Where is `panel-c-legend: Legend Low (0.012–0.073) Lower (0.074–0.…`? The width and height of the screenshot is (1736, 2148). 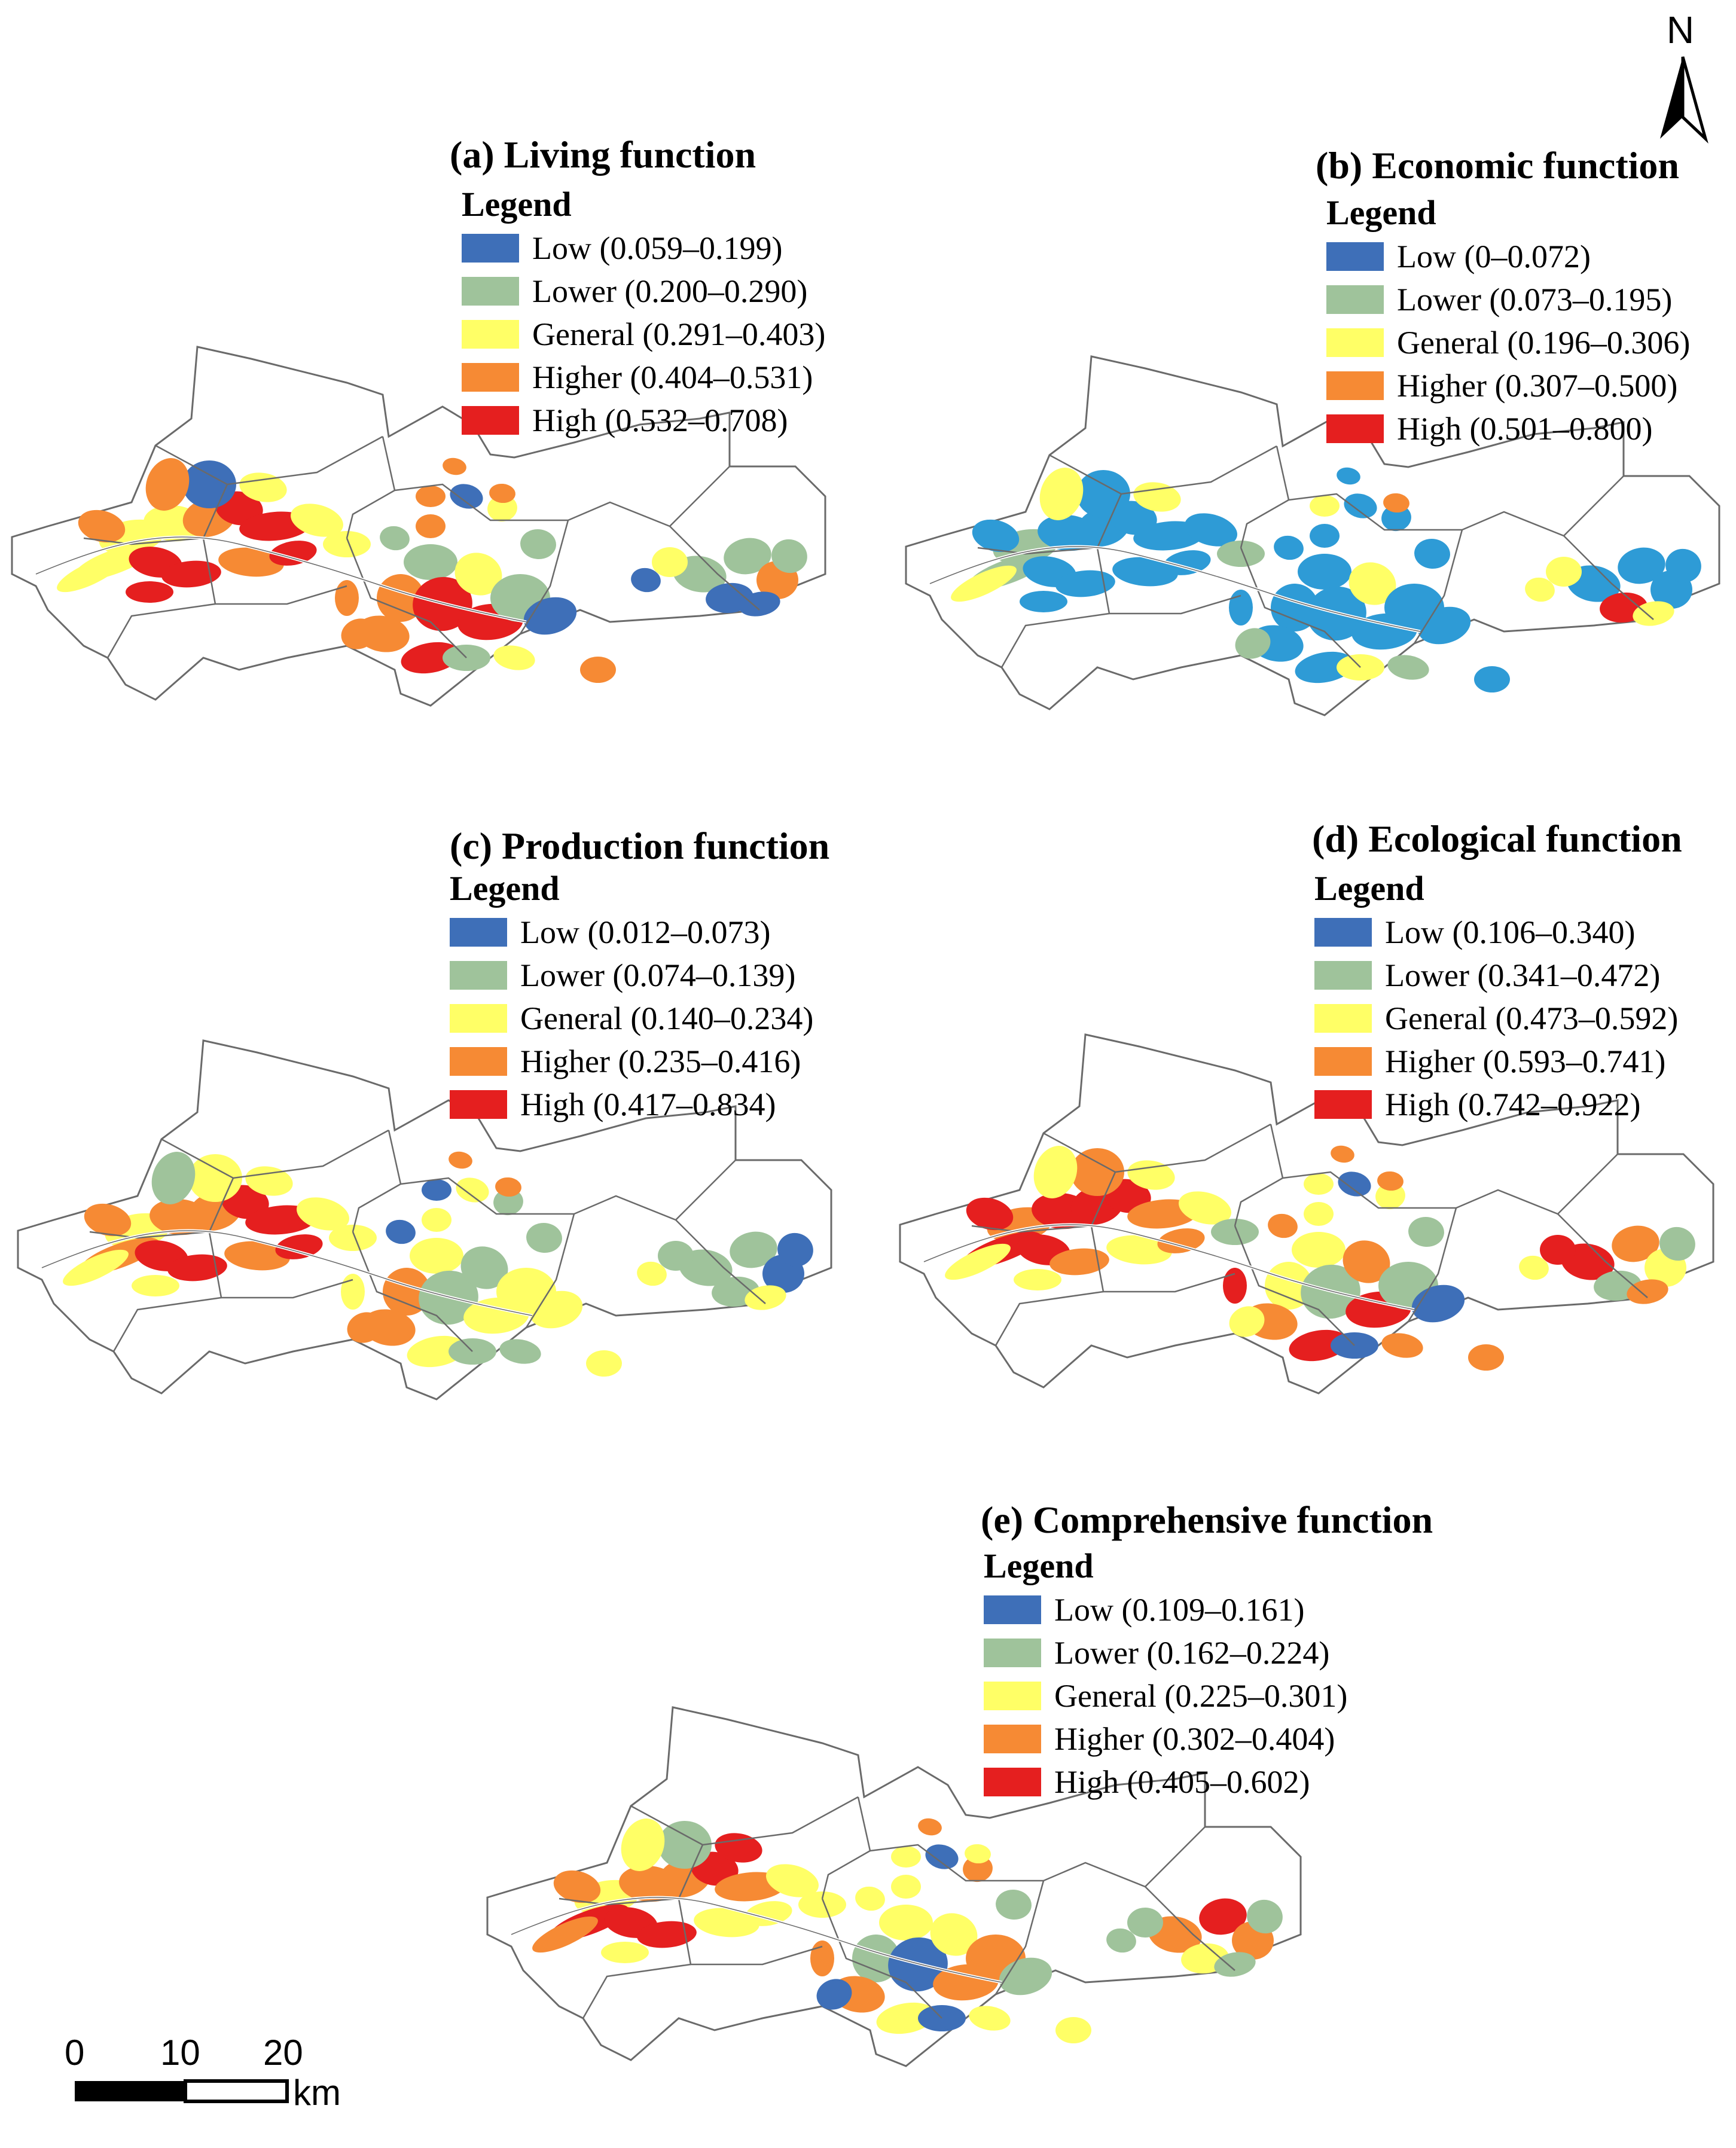
panel-c-legend: Legend Low (0.012–0.073) Lower (0.074–0.… is located at coordinates (631, 997).